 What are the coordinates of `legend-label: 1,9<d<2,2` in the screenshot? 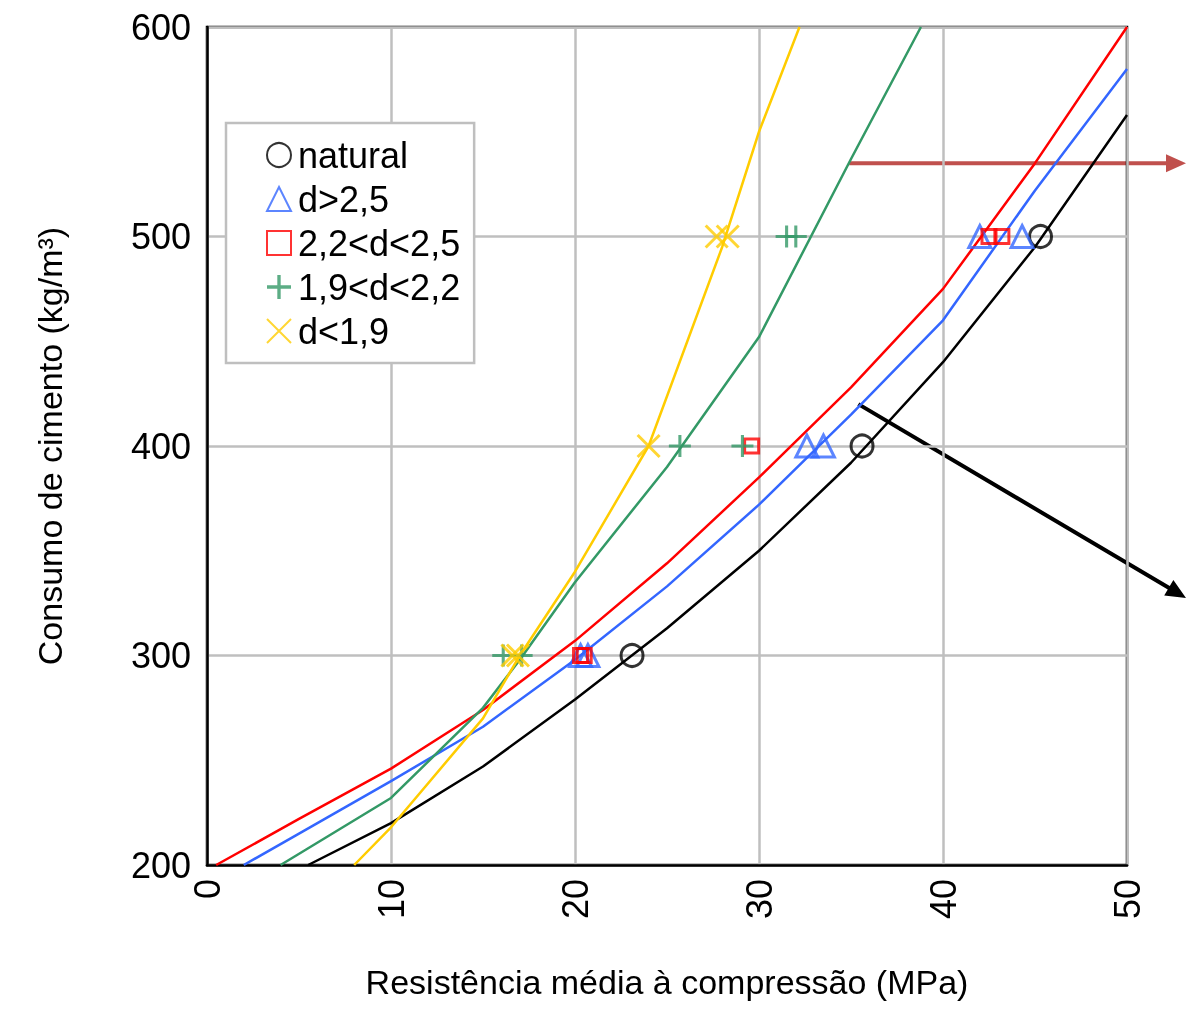 It's located at (379, 287).